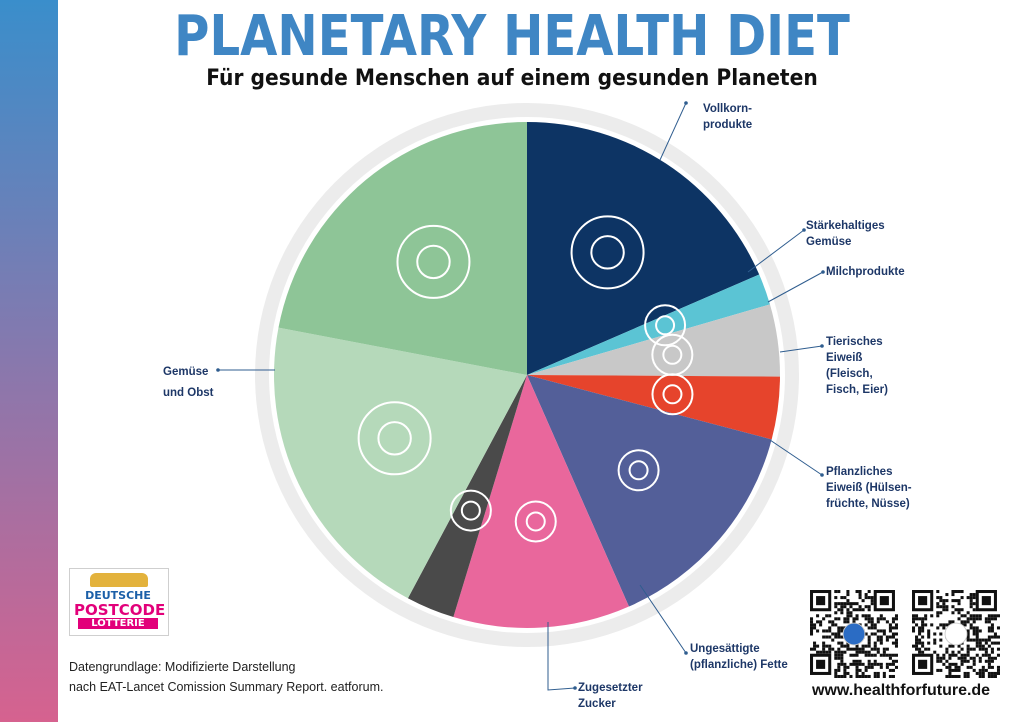 The height and width of the screenshot is (722, 1024). Describe the element at coordinates (188, 382) in the screenshot. I see `label-gemuese-obst: Gemüse und Obst` at that location.